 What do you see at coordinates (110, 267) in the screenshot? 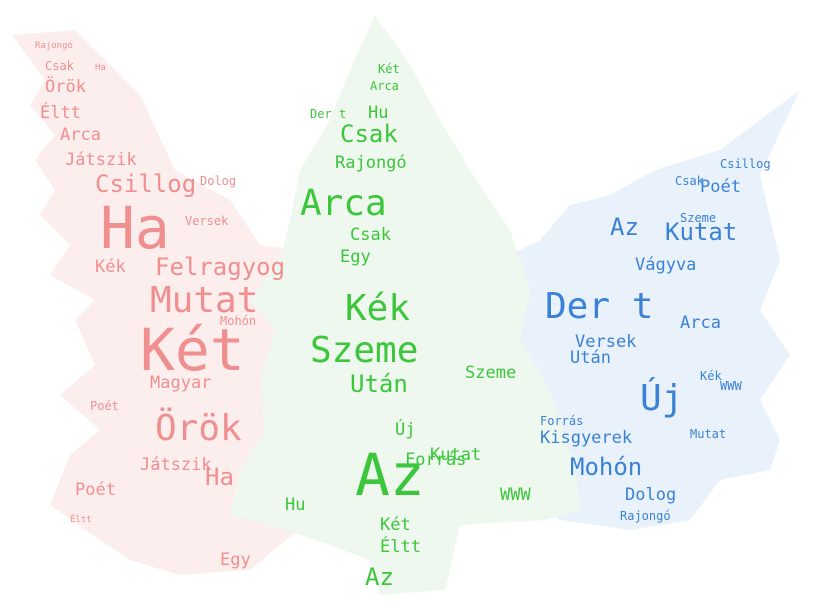
I see `red-tree-word: Kék` at bounding box center [110, 267].